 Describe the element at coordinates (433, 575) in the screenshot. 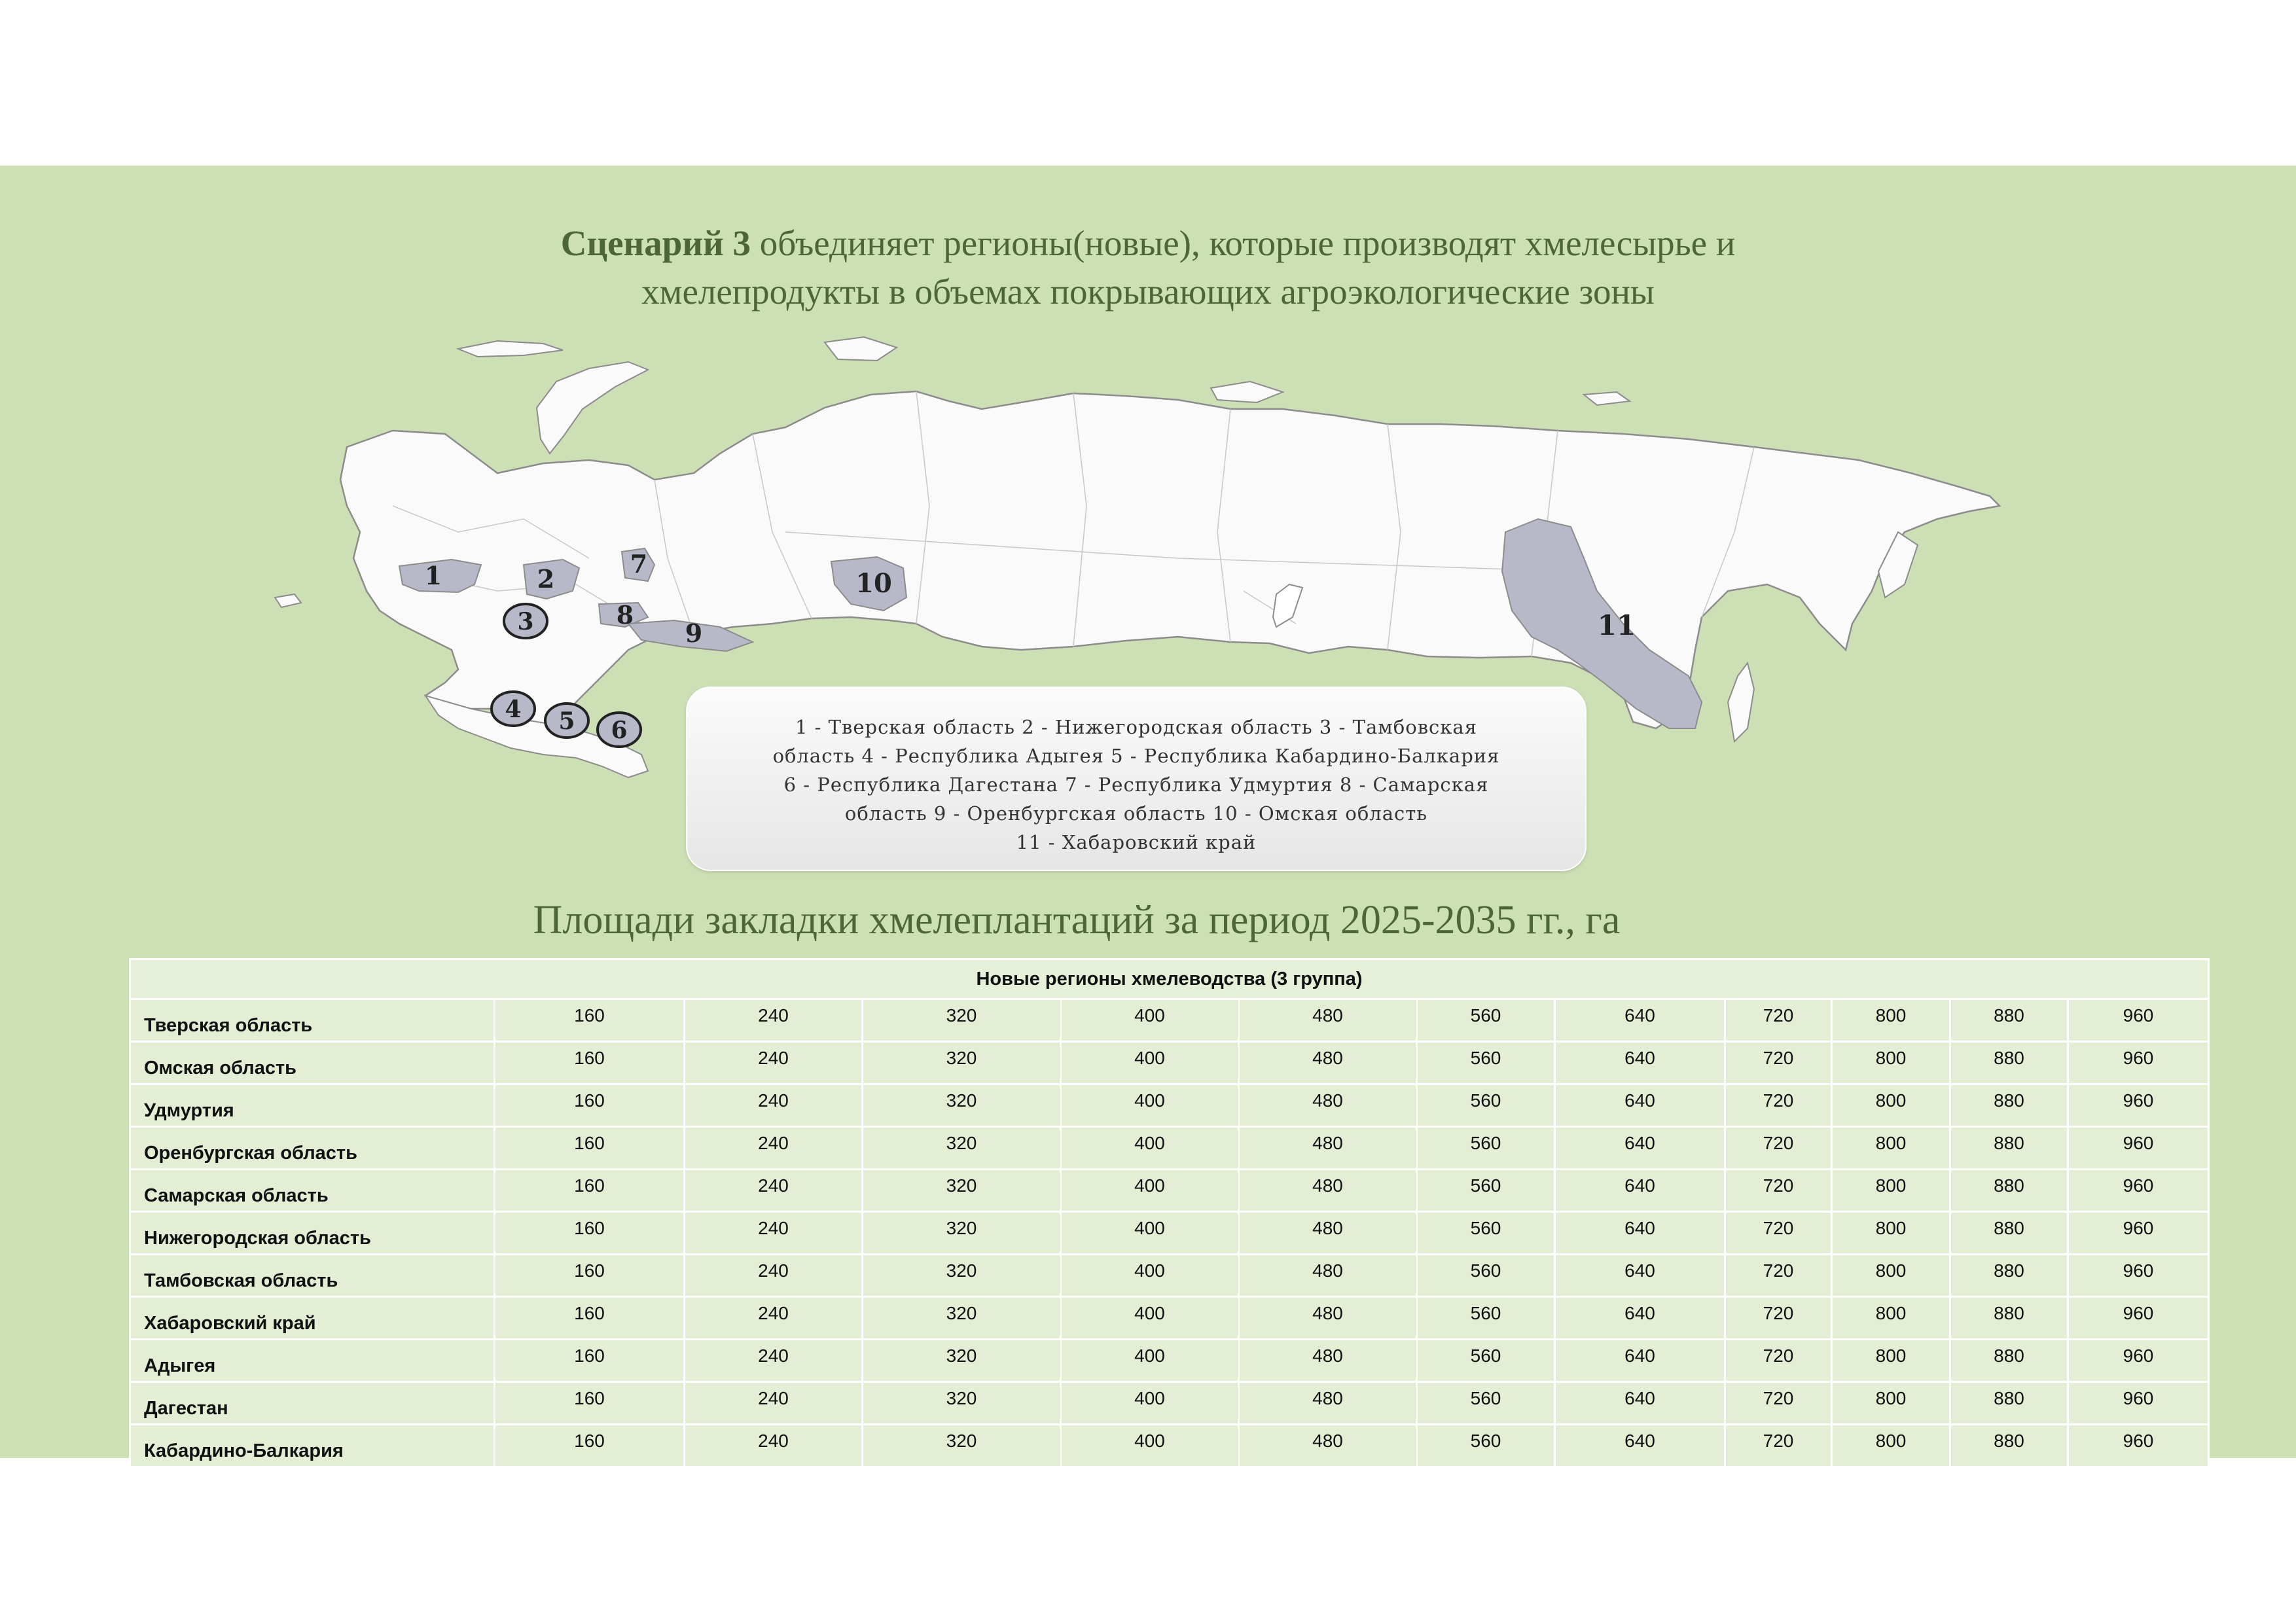

I see `marker-1: 1` at that location.